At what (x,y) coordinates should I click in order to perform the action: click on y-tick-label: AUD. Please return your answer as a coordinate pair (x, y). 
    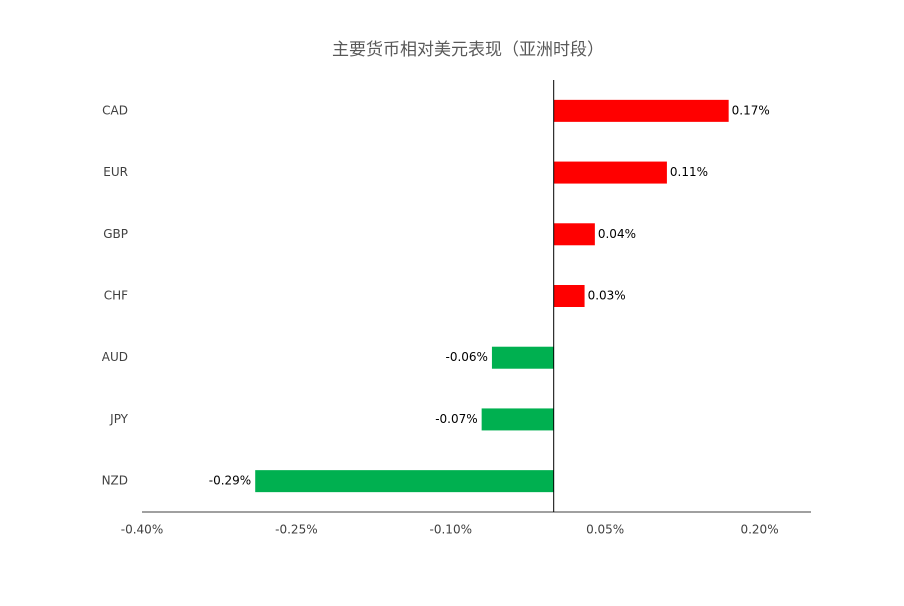
    Looking at the image, I should click on (115, 357).